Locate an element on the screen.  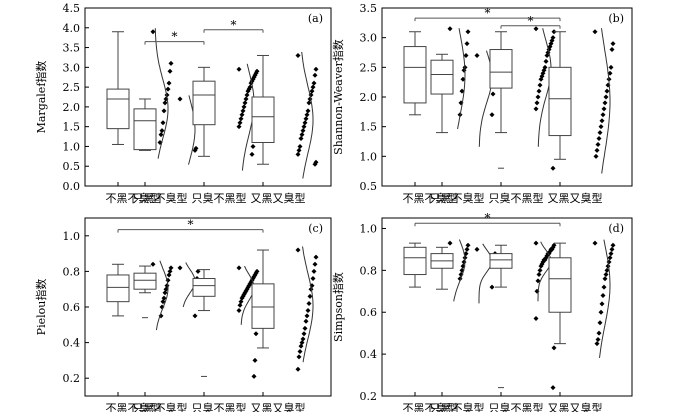
y-tick-label: 4.5 is located at coordinates (72, 8).